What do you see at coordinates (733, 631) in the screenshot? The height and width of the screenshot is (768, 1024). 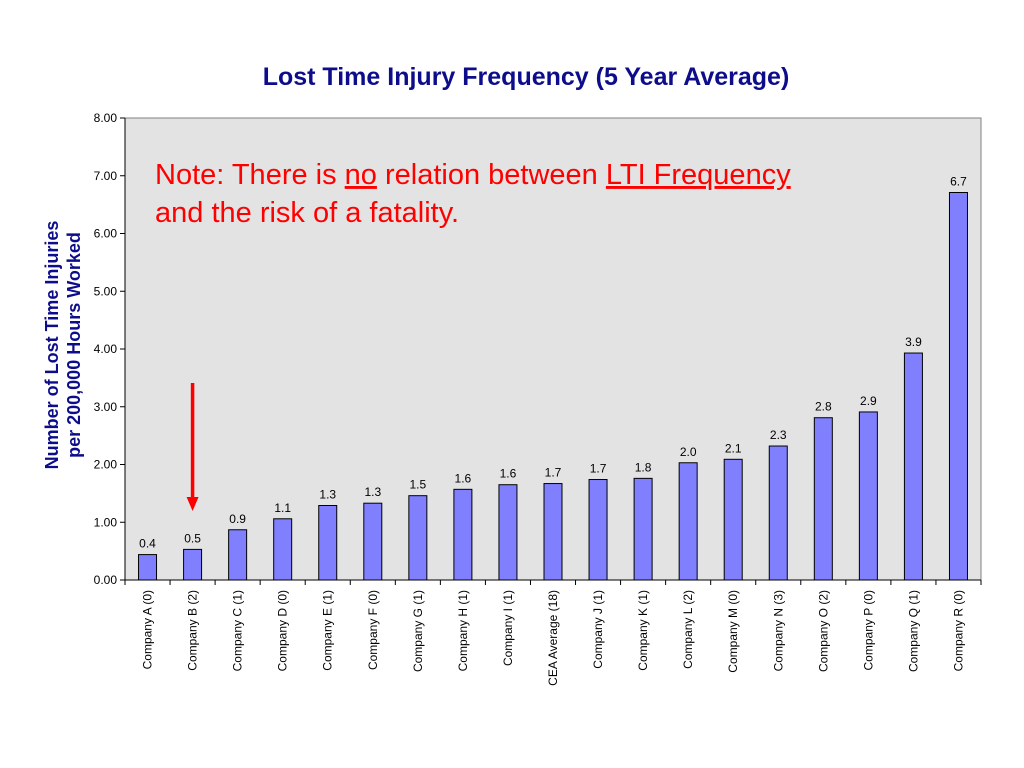 I see `x-tick-label: Company M (0)` at bounding box center [733, 631].